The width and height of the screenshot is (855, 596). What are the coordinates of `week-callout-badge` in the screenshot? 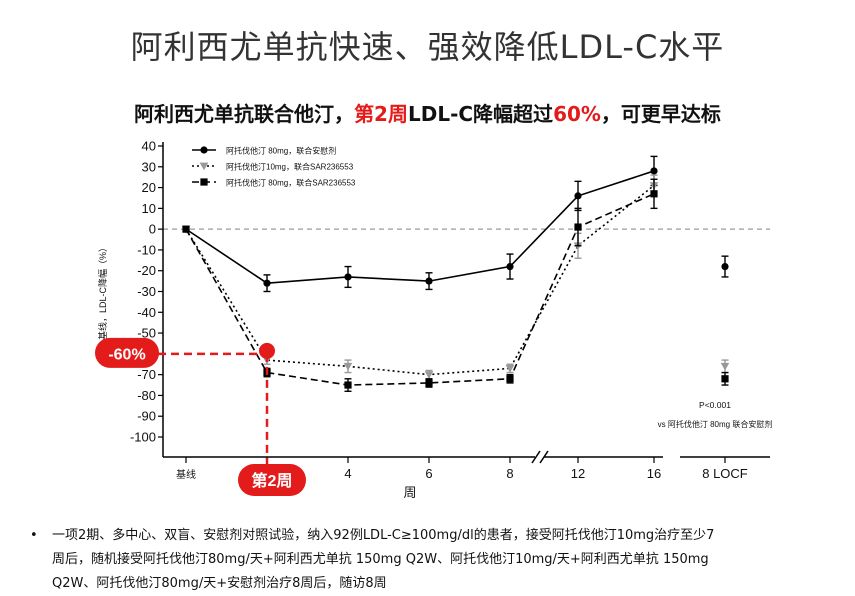 It's located at (272, 480).